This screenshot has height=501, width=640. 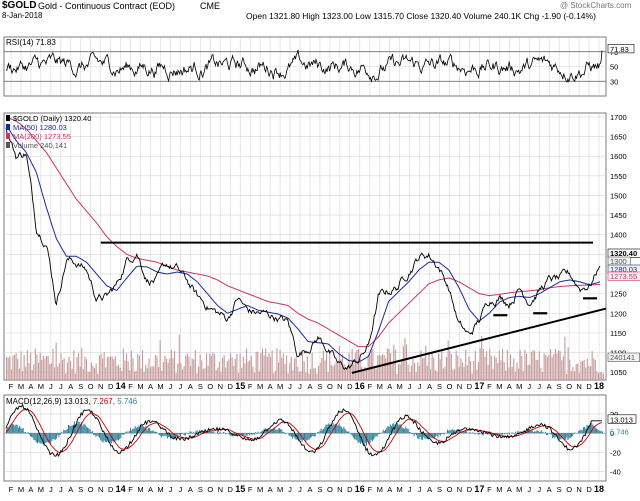 I want to click on price-month-label: 18, so click(x=599, y=386).